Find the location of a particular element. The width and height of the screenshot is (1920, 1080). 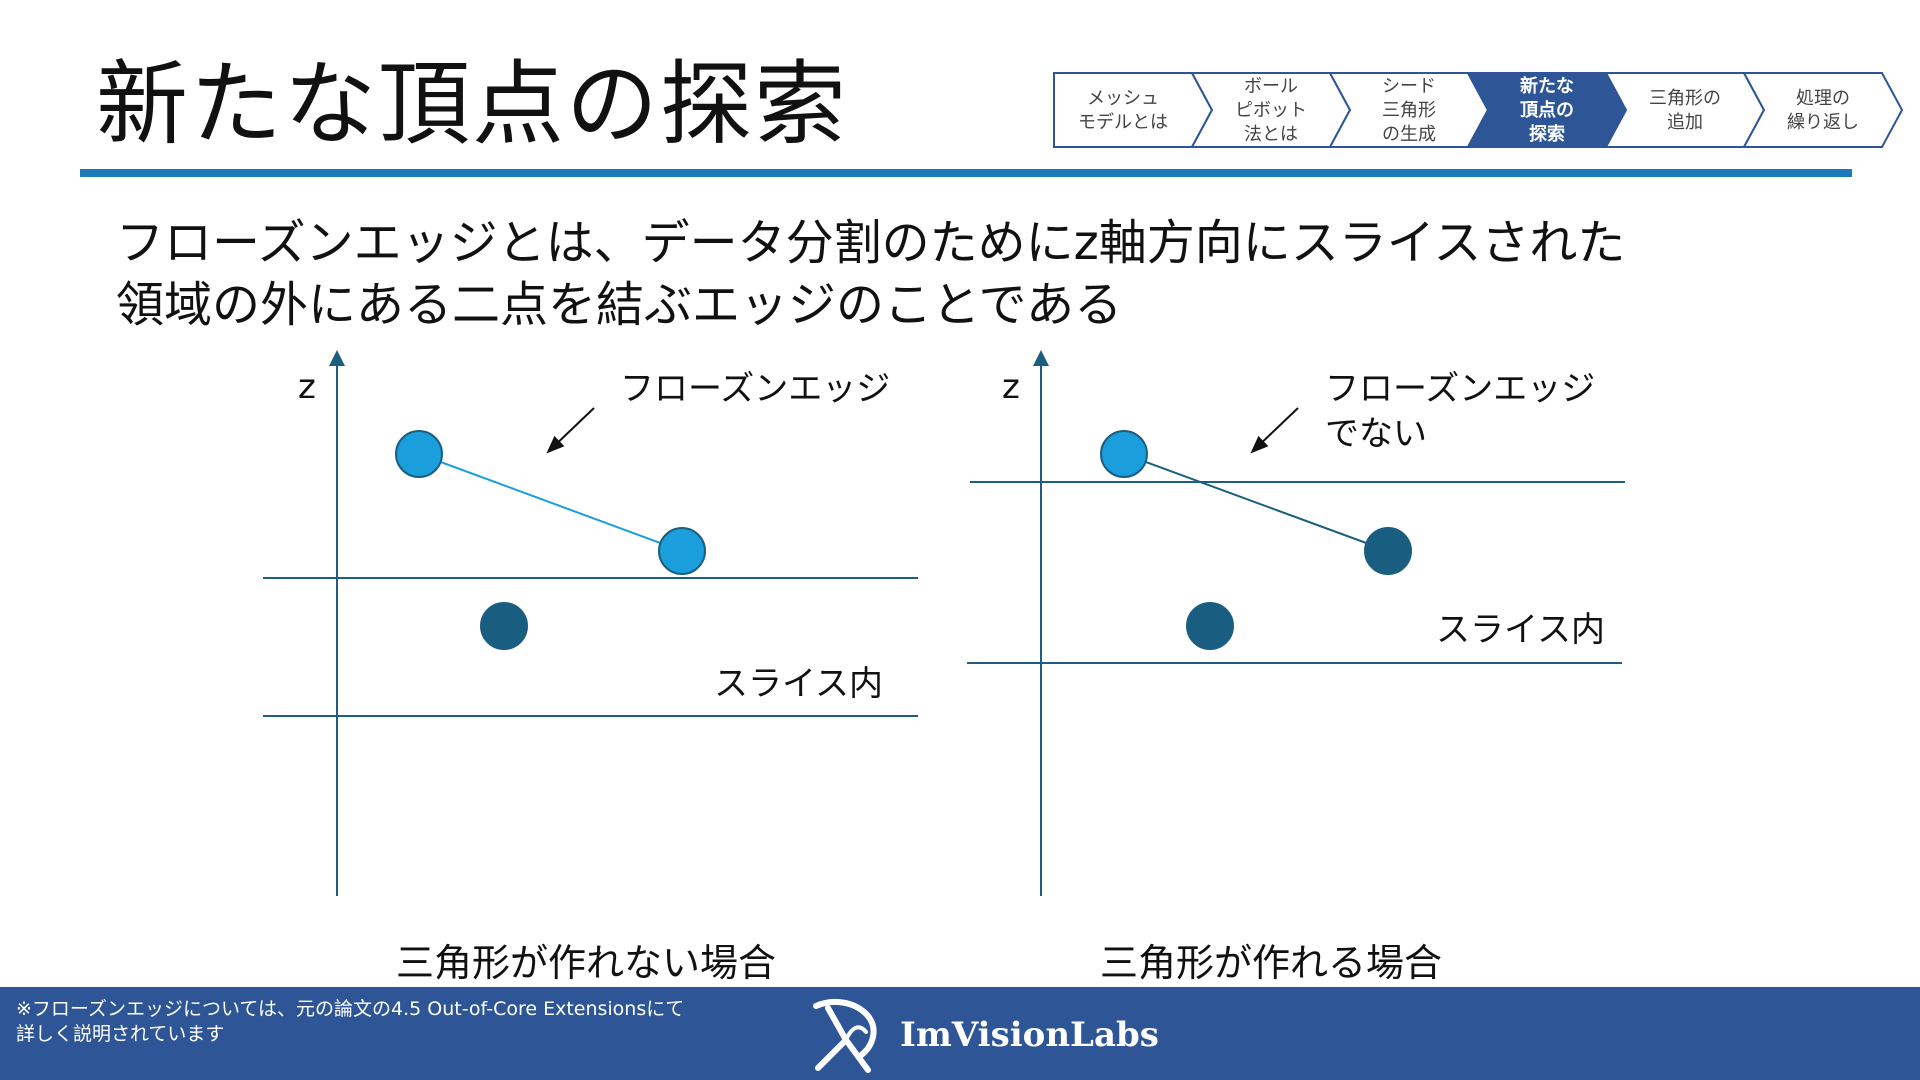

progress-step-2-label: ピボット is located at coordinates (1271, 110).